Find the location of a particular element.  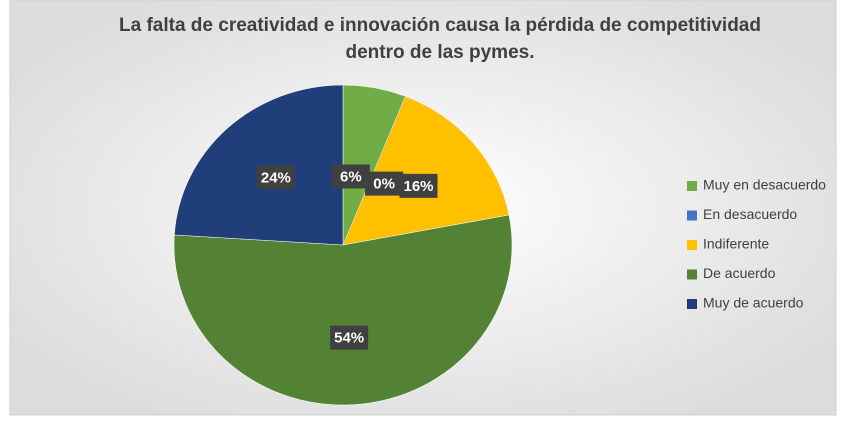

legend-label: Muy en desacuerdo is located at coordinates (764, 185).